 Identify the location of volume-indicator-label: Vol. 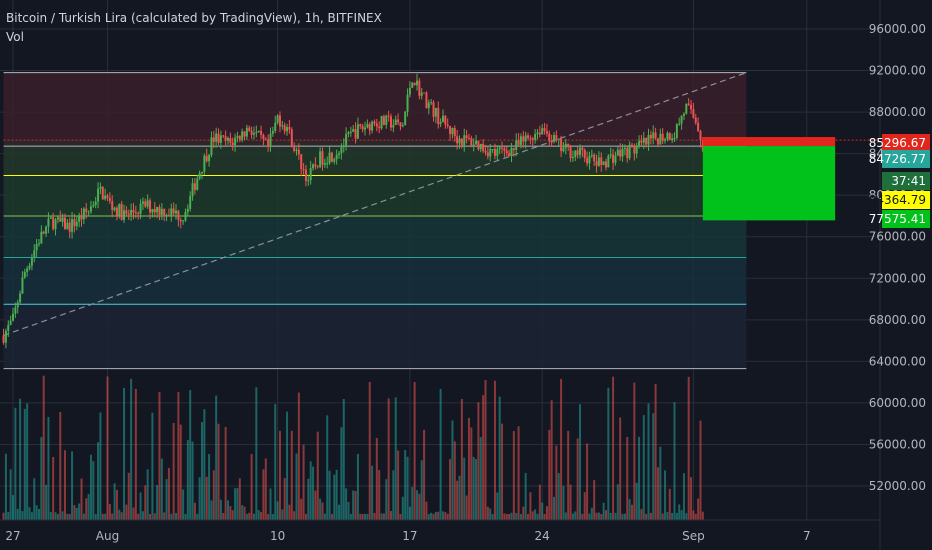
(15, 37).